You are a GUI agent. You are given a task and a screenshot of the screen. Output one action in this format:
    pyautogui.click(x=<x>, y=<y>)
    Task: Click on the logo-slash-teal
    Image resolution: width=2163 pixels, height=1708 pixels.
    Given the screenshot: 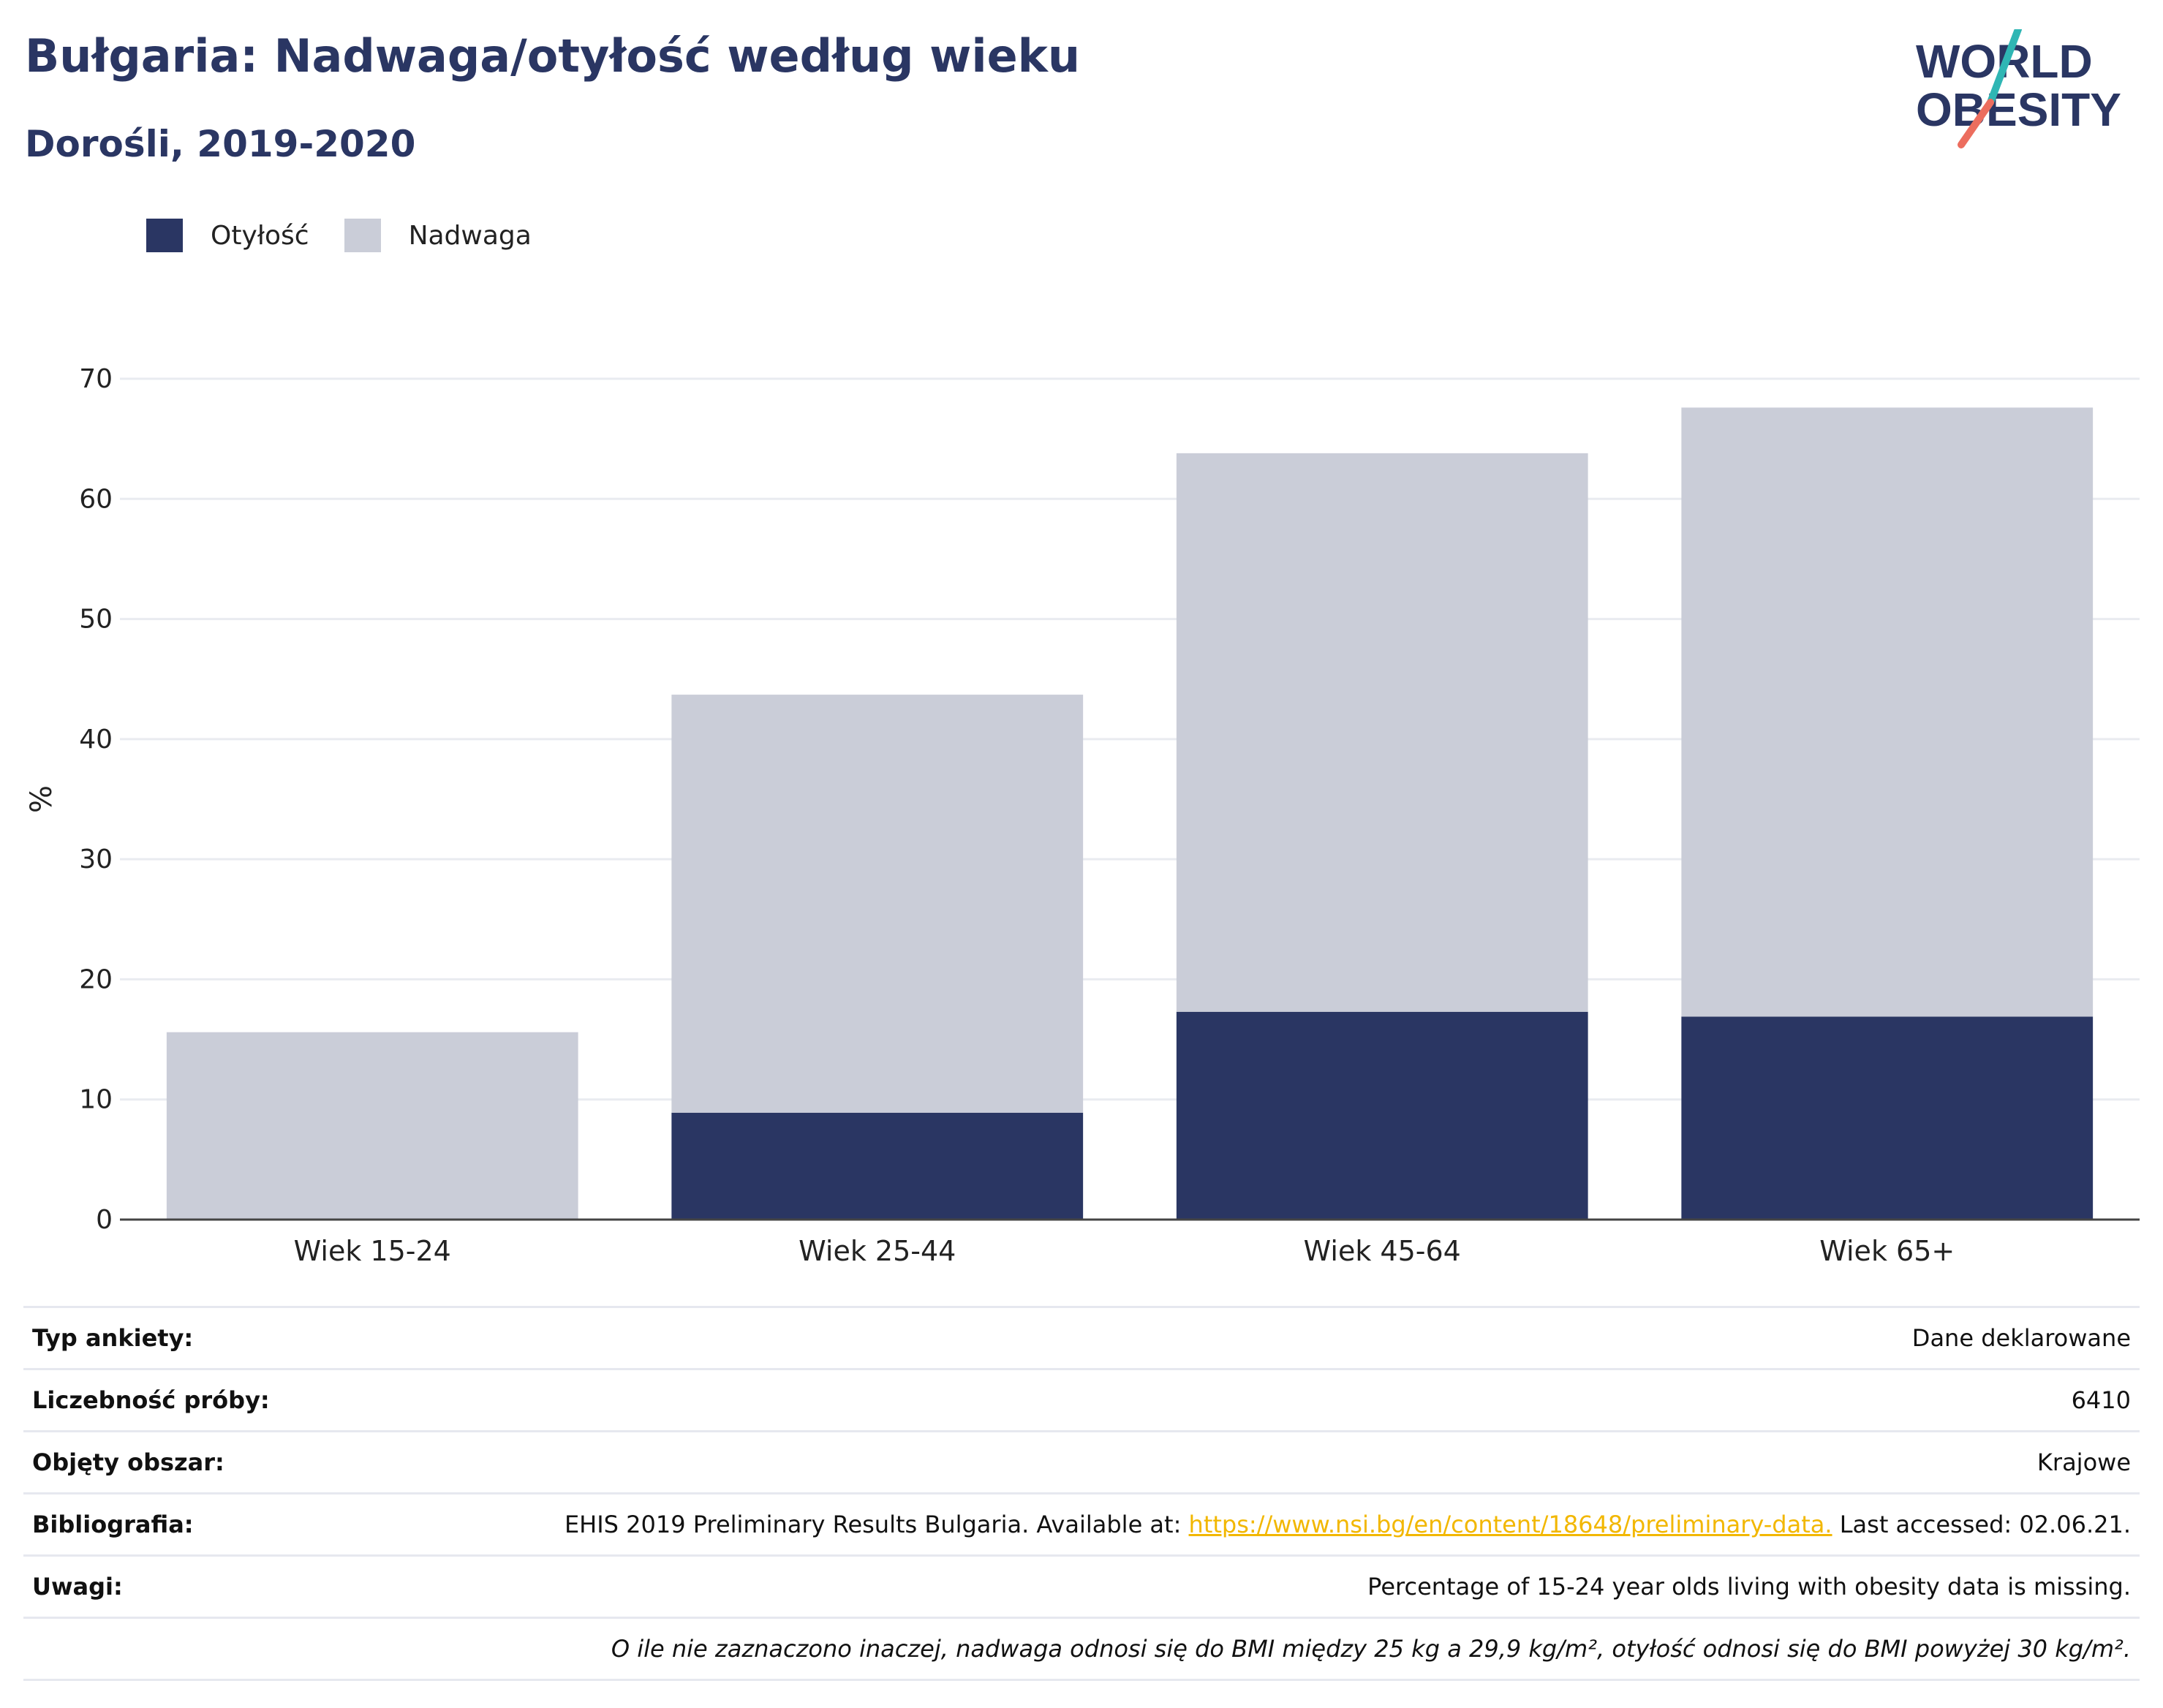 What is the action you would take?
    pyautogui.click(x=2005, y=67)
    